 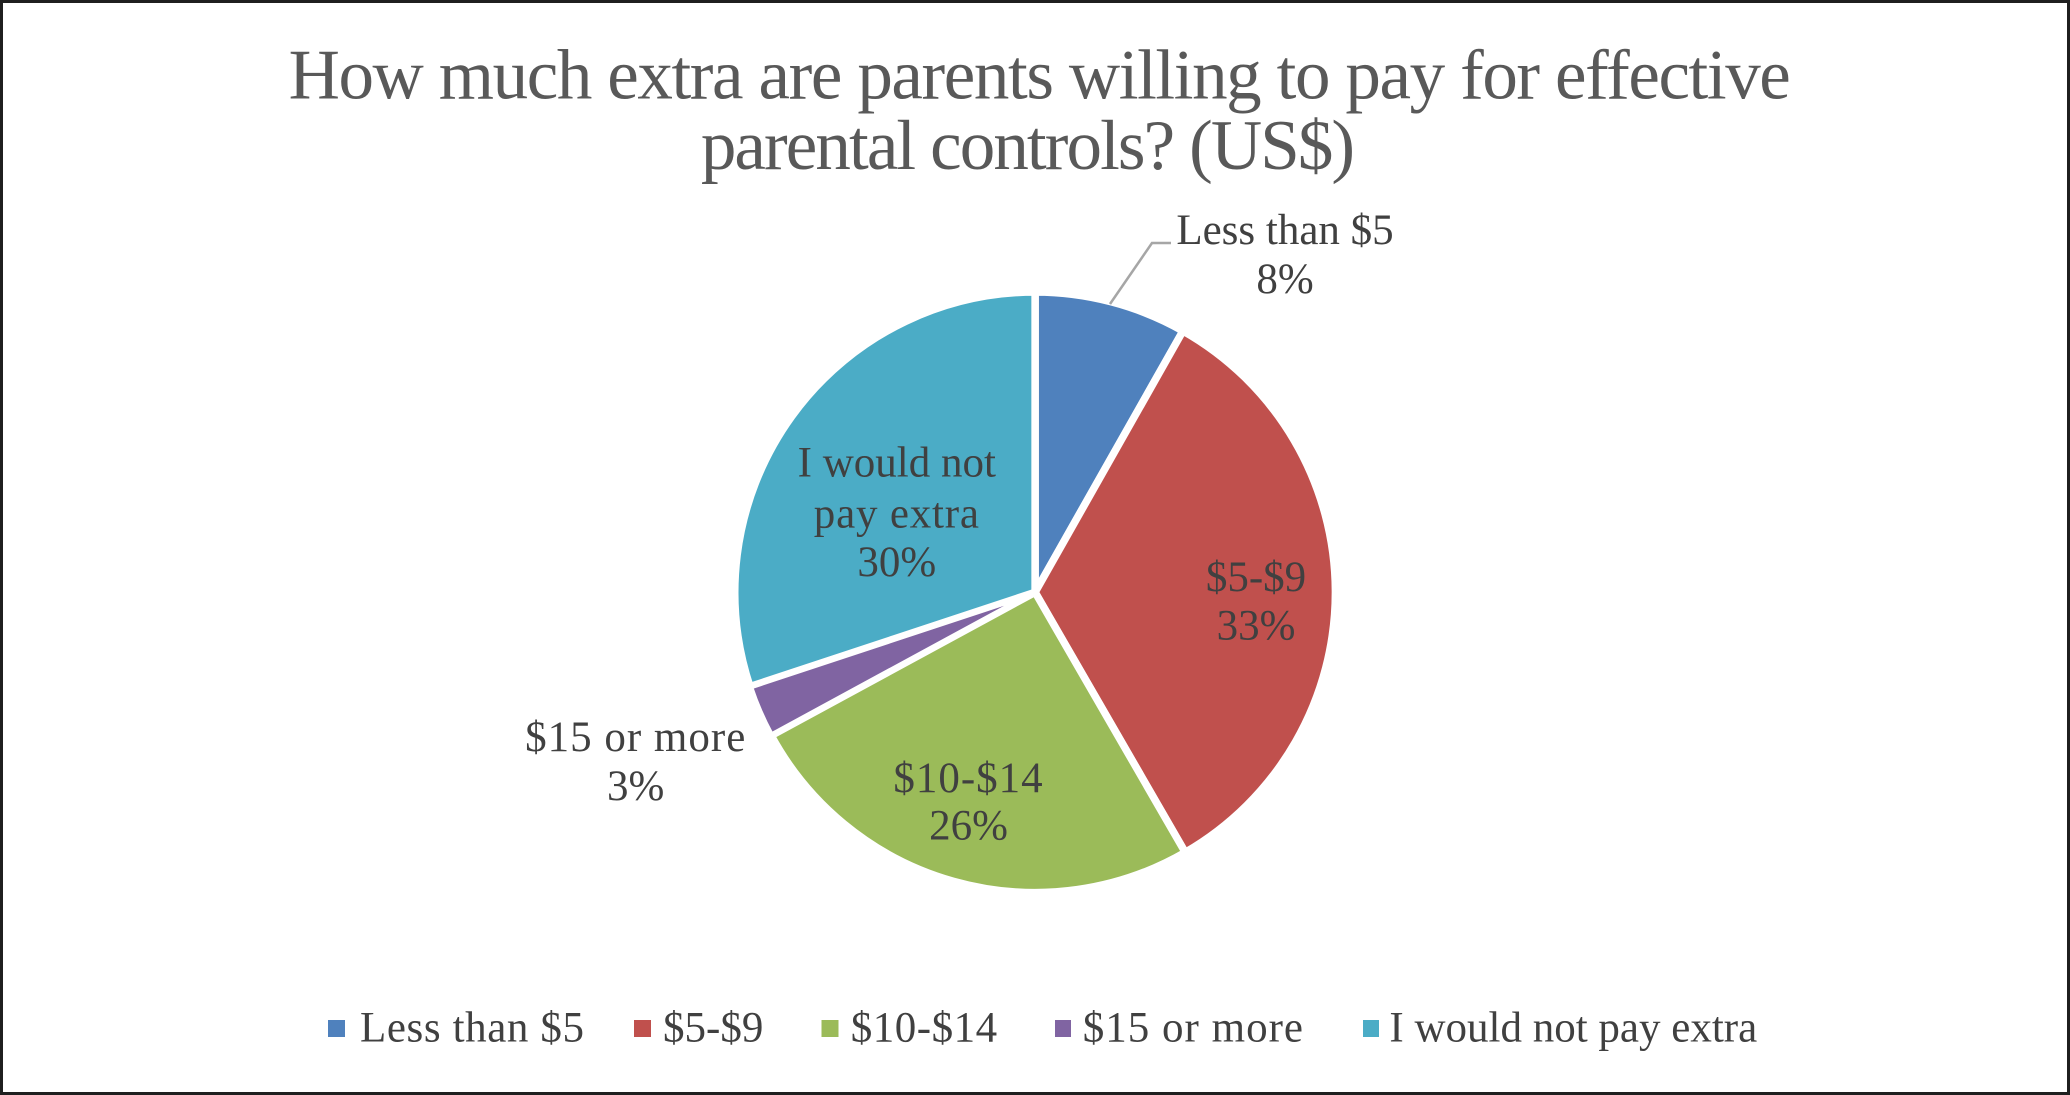 I want to click on svg-text: I would not pay extra, so click(x=1573, y=1028).